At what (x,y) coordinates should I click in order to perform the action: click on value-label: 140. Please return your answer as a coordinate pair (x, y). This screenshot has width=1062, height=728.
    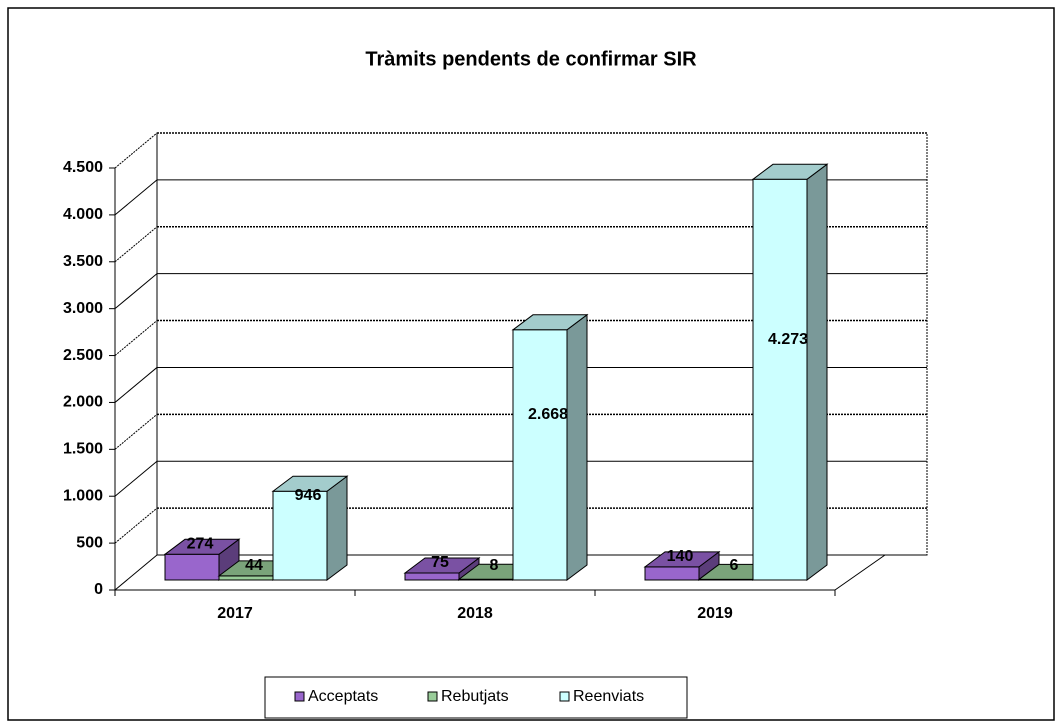
    Looking at the image, I should click on (680, 556).